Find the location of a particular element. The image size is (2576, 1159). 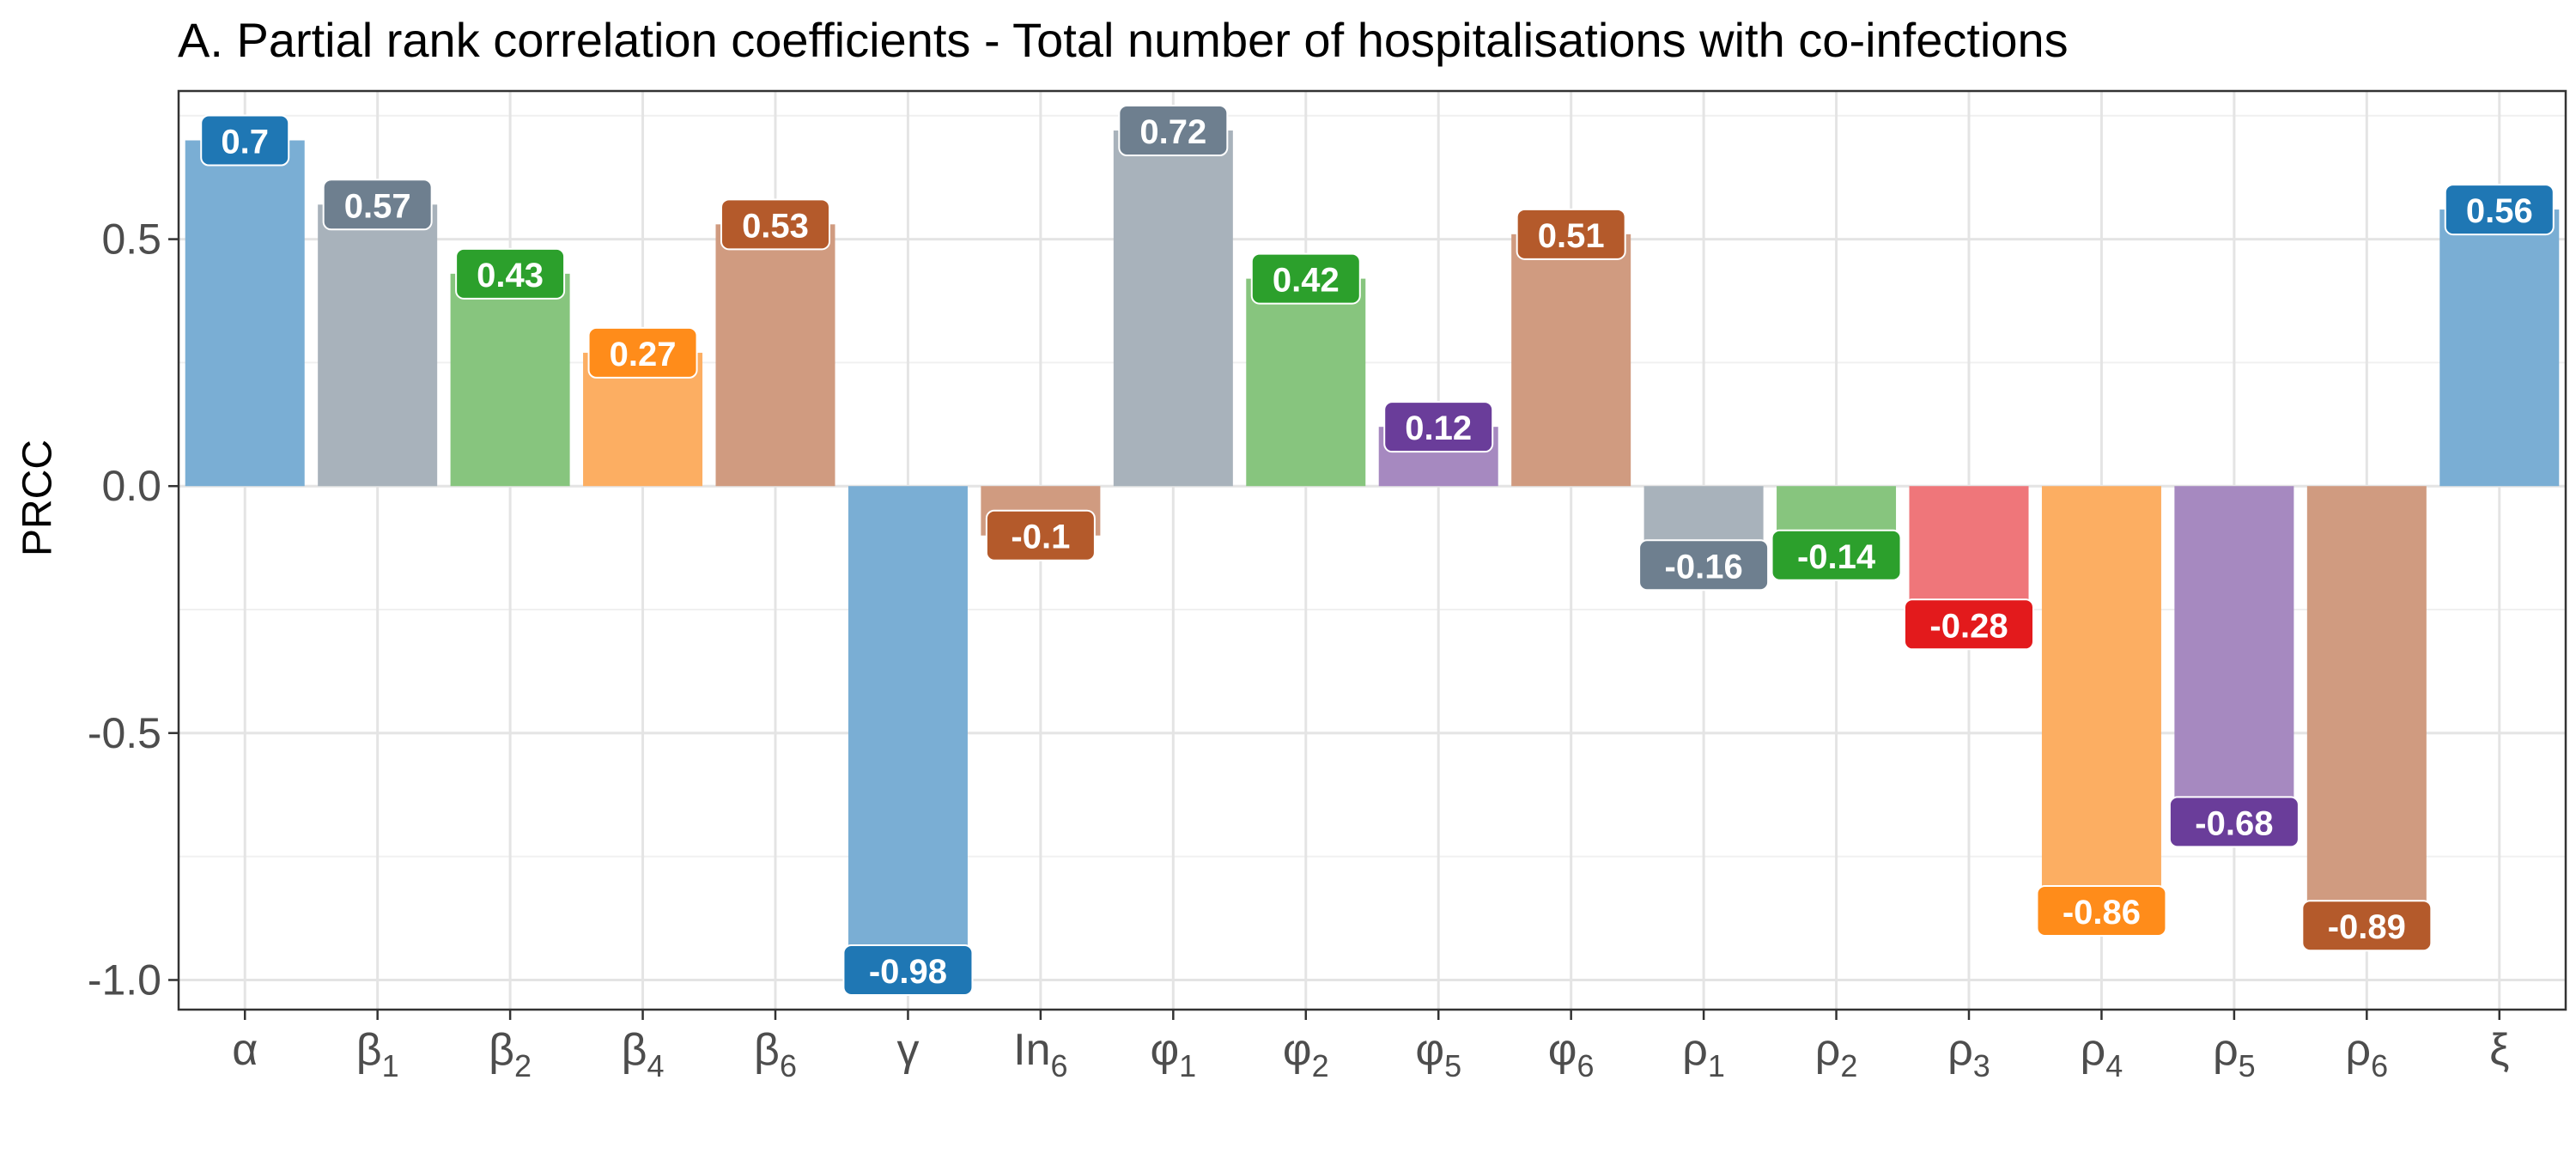

x-tick-label: ρ2 is located at coordinates (1836, 1054).